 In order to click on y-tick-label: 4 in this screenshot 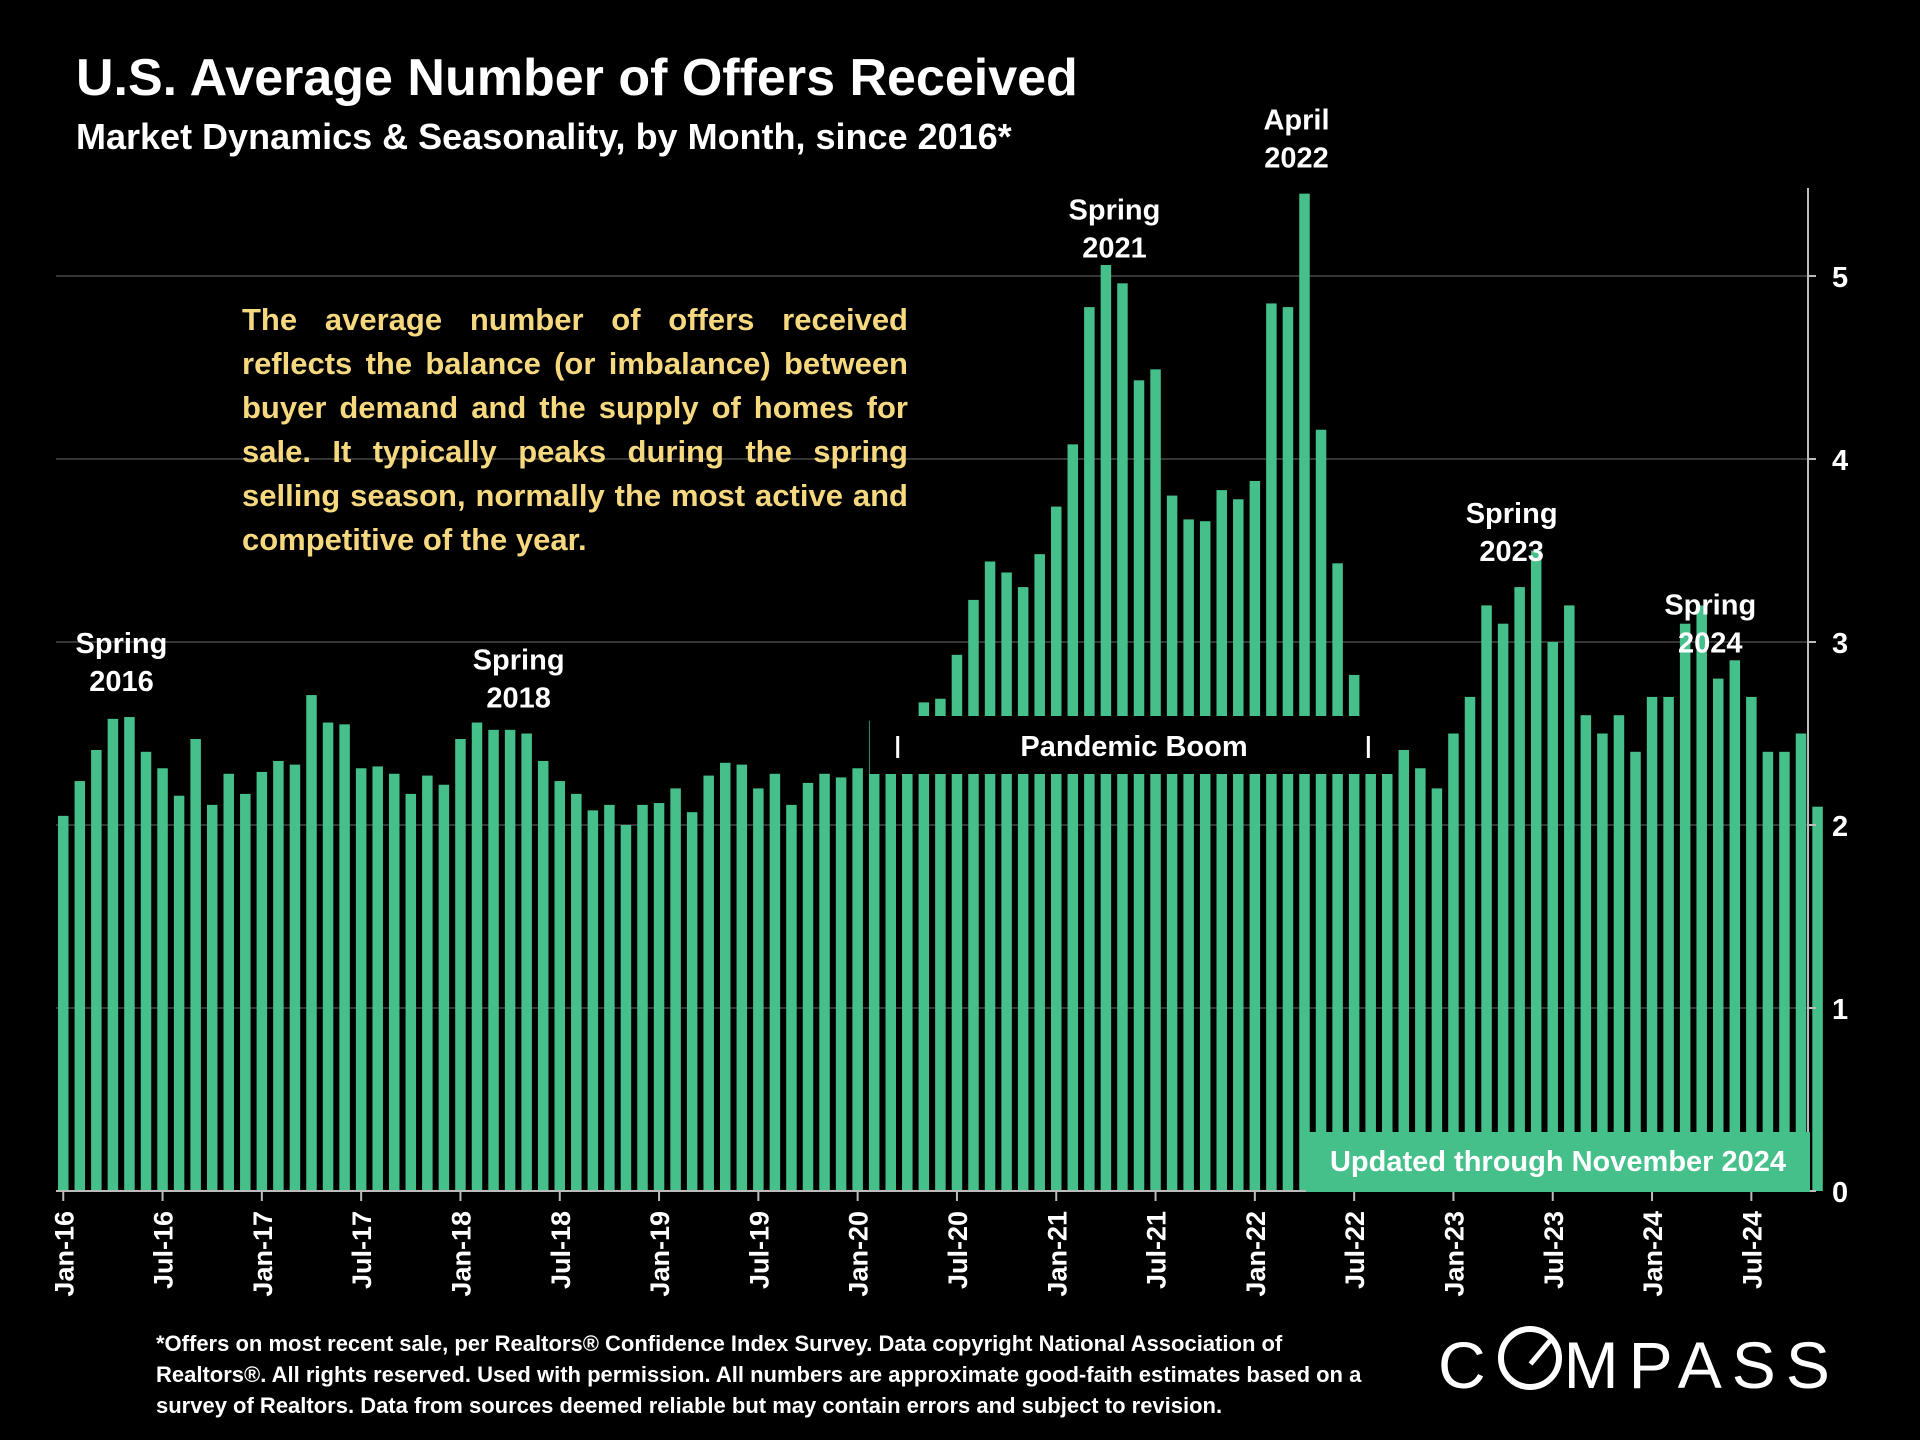, I will do `click(1840, 461)`.